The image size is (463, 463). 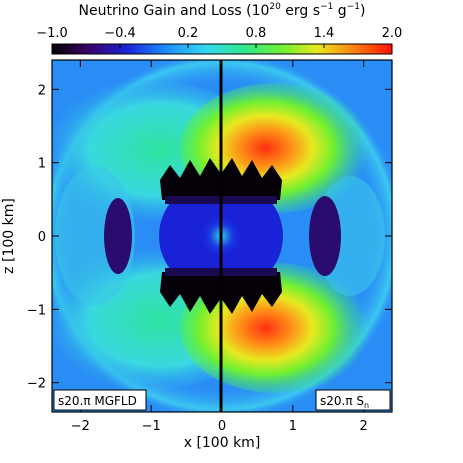 I want to click on colorbar-tick-label: 2.0, so click(x=392, y=33).